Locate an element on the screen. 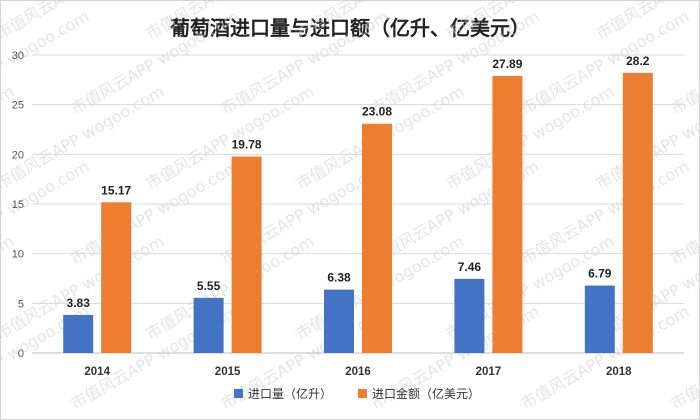  bar-2018-s1 is located at coordinates (637, 212).